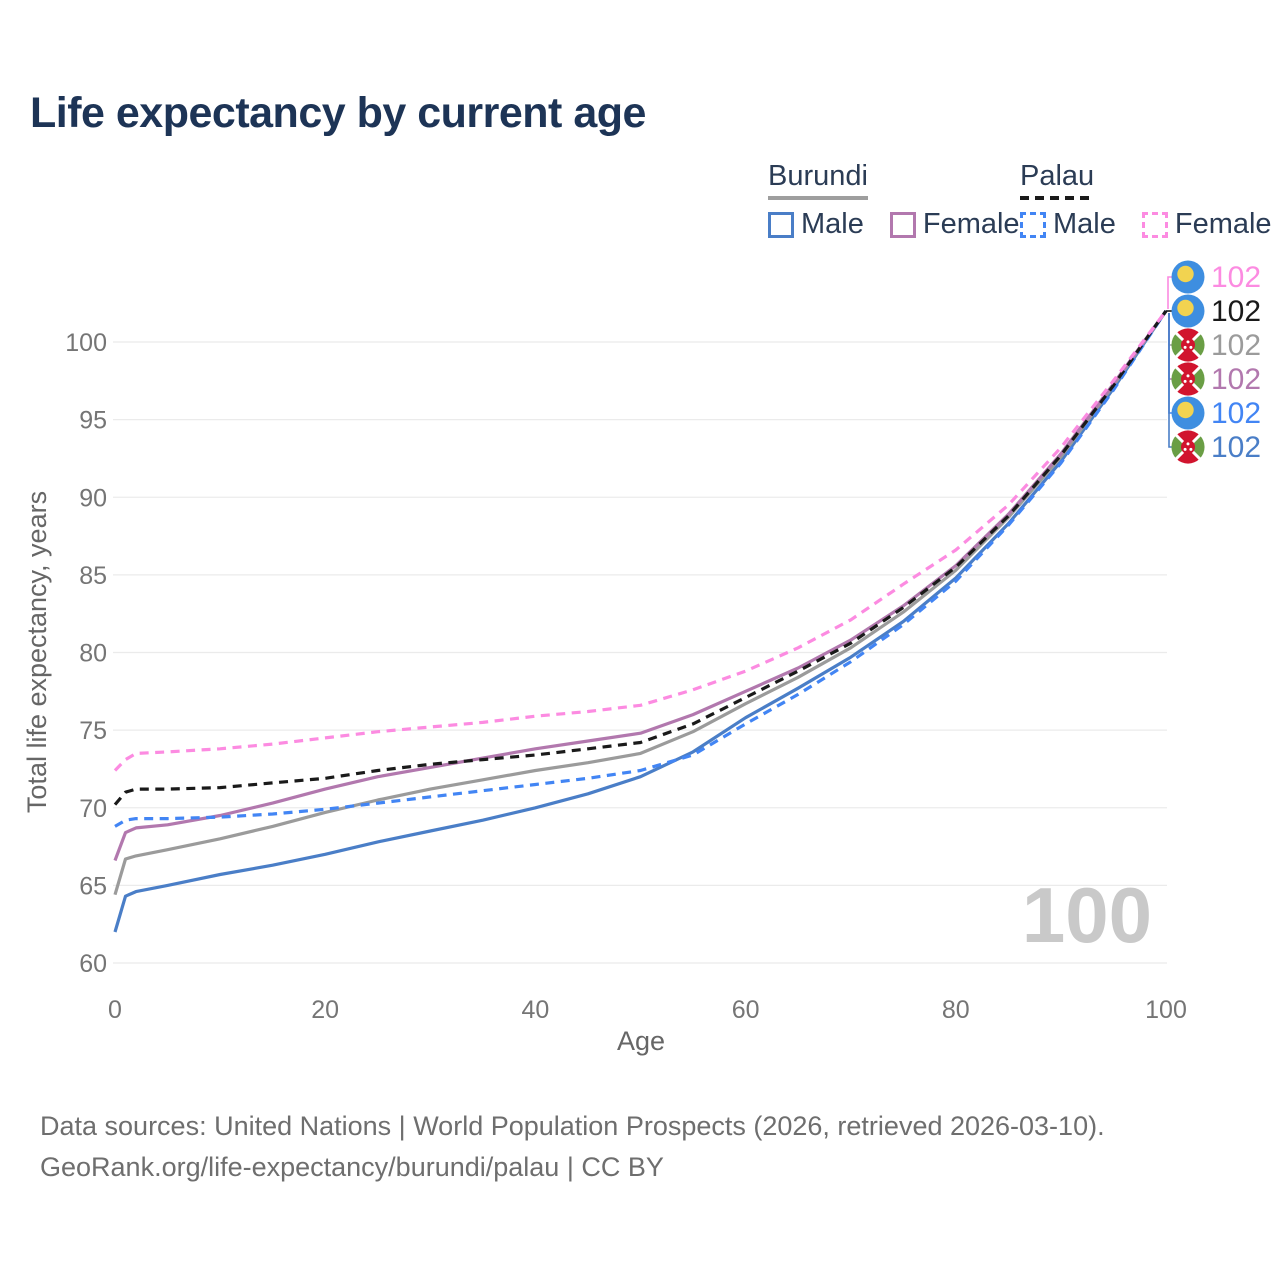 The height and width of the screenshot is (1280, 1280). I want to click on legend-item-burundi-female: Female, so click(954, 224).